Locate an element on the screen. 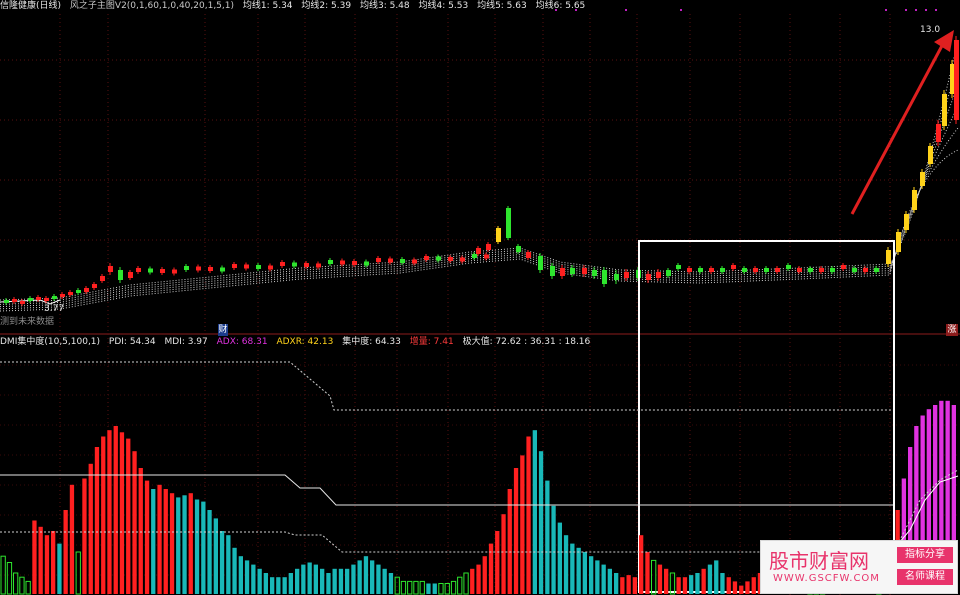  ma2-value: 均线2: 5.39 is located at coordinates (326, 6).